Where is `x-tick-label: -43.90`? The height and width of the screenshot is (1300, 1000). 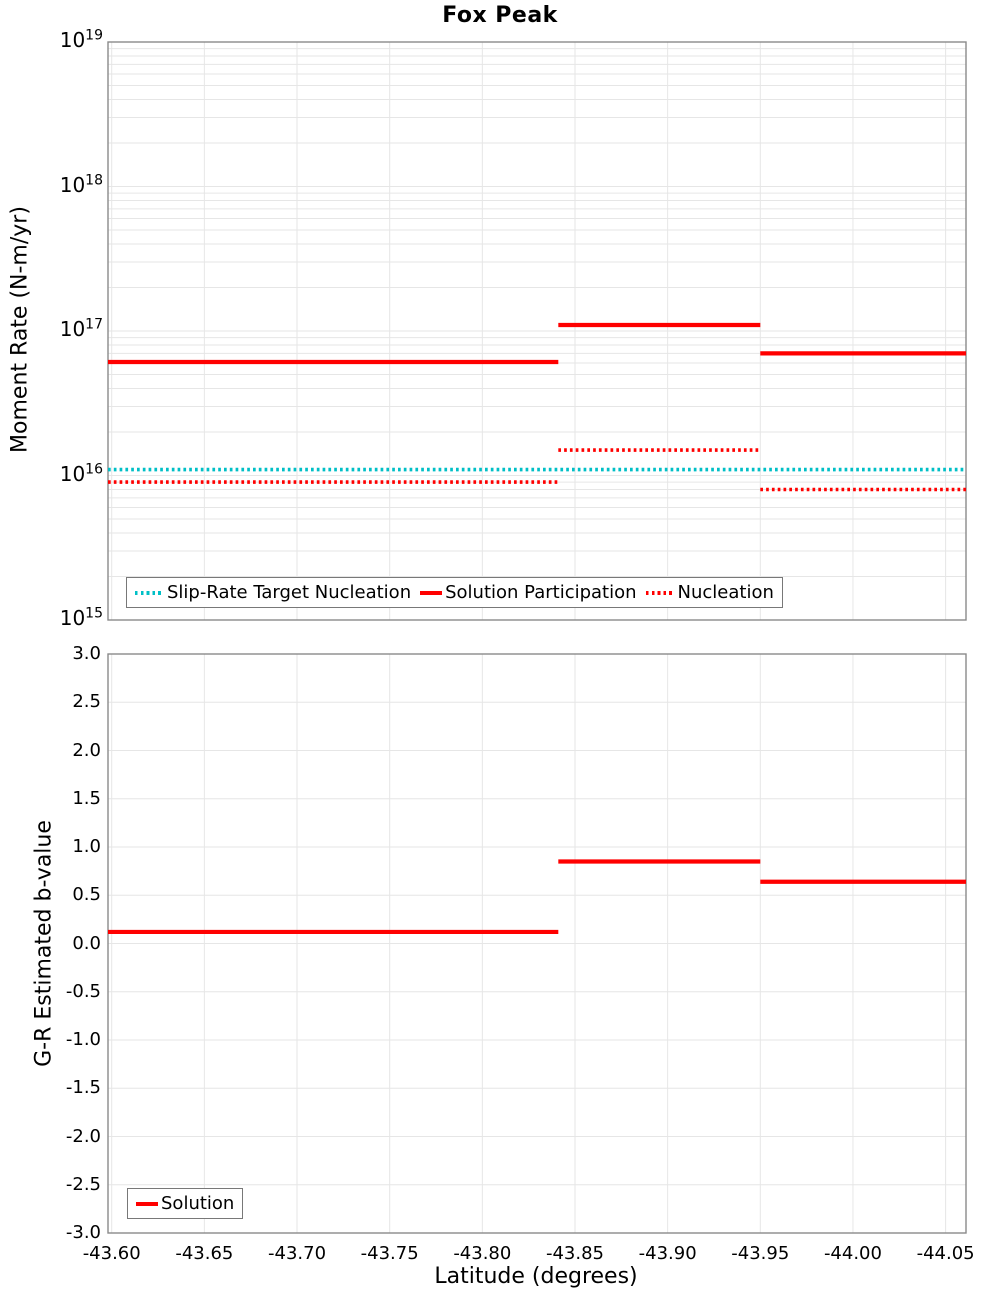 x-tick-label: -43.90 is located at coordinates (667, 1253).